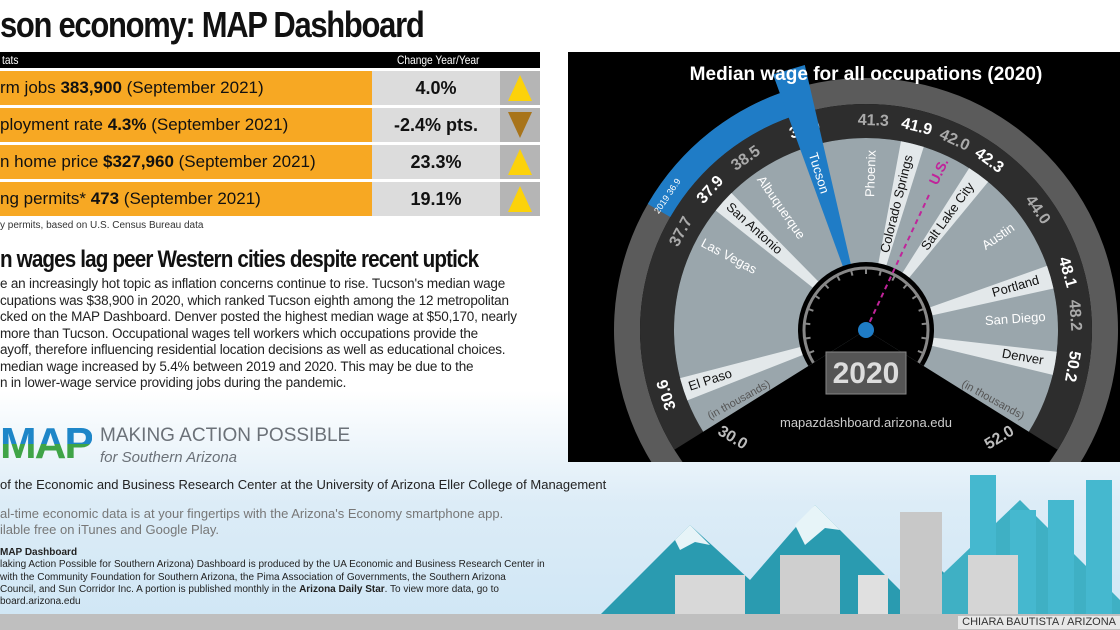 The image size is (1120, 630). I want to click on page-title: son economy: MAP Dashboard, so click(212, 24).